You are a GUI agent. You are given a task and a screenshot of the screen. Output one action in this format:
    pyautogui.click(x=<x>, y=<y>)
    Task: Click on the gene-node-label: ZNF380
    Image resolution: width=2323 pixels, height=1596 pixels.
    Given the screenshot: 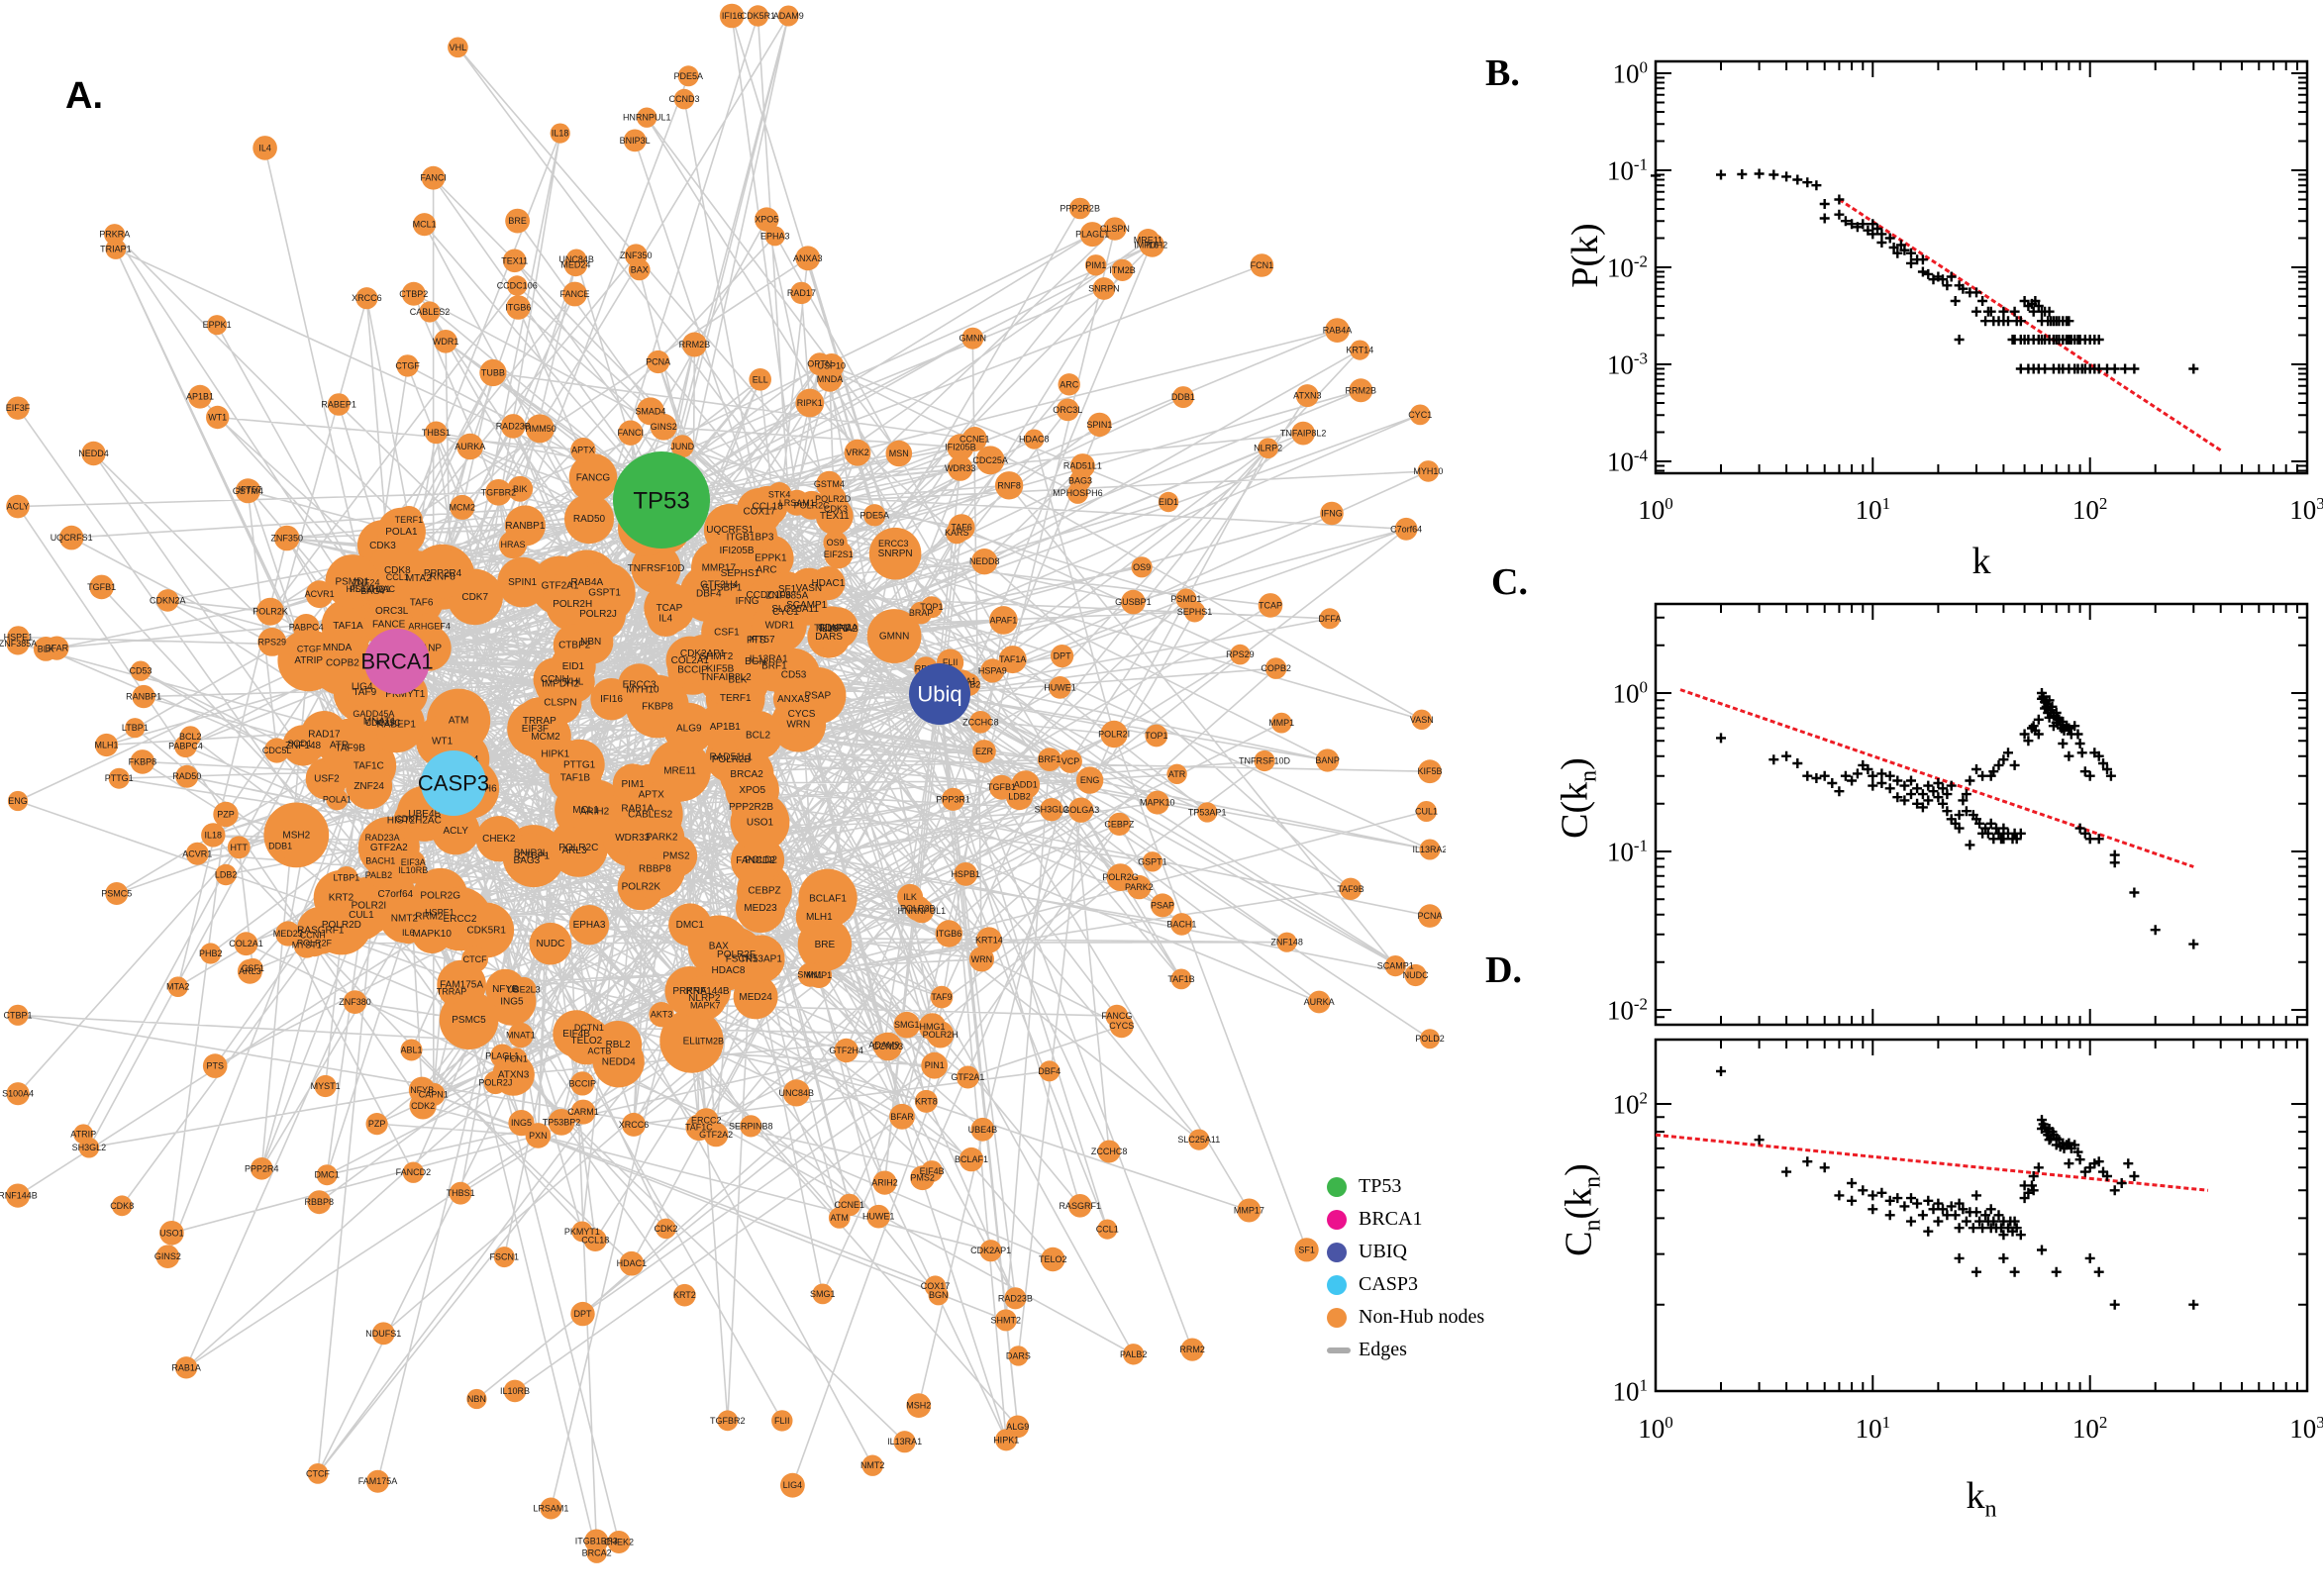 What is the action you would take?
    pyautogui.click(x=355, y=1002)
    